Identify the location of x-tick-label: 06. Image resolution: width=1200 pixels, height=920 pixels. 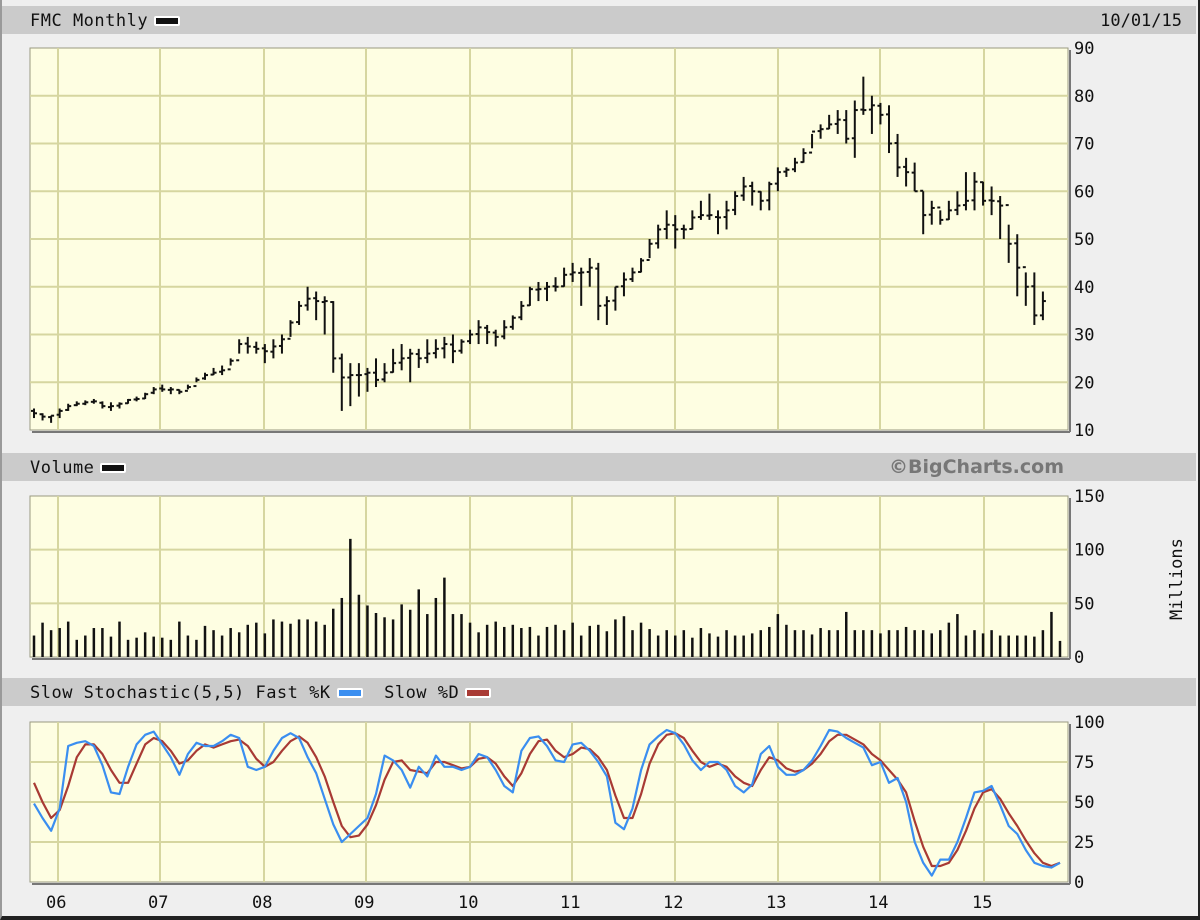
(56, 903).